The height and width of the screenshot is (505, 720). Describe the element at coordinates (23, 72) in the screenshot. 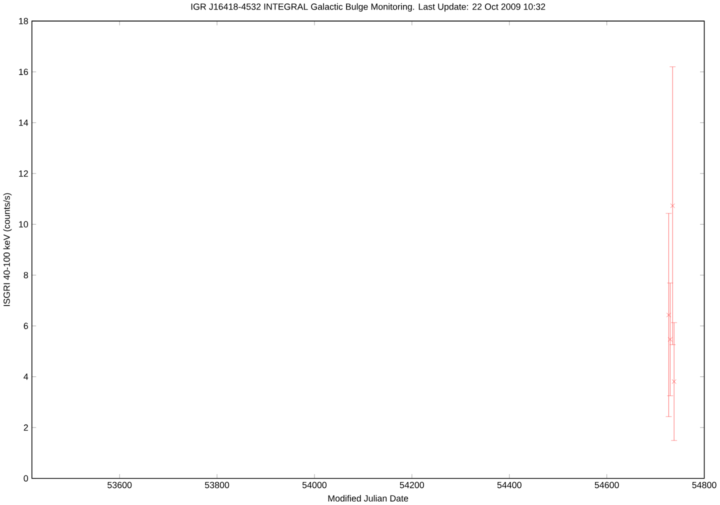

I see `y-tick-label: 16` at that location.